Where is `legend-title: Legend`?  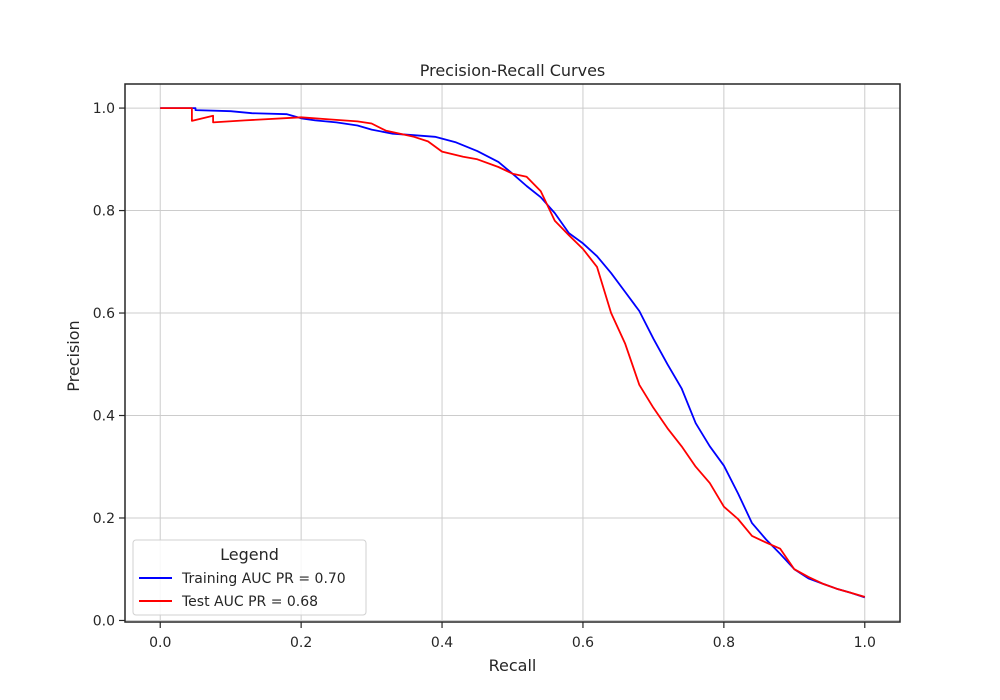
legend-title: Legend is located at coordinates (249, 554).